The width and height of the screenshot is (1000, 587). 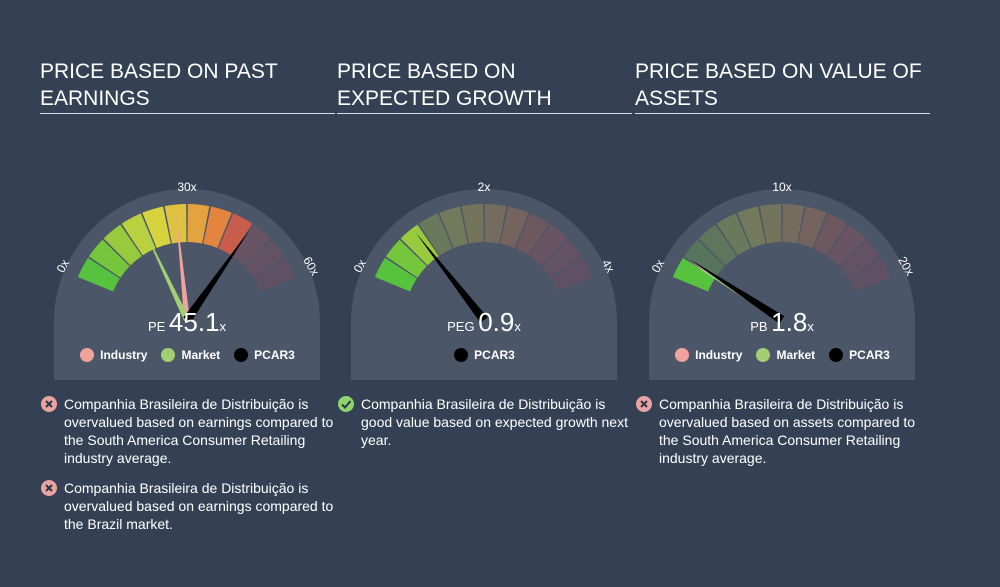 I want to click on gauge-value-readout: PB 1.8x, so click(x=782, y=322).